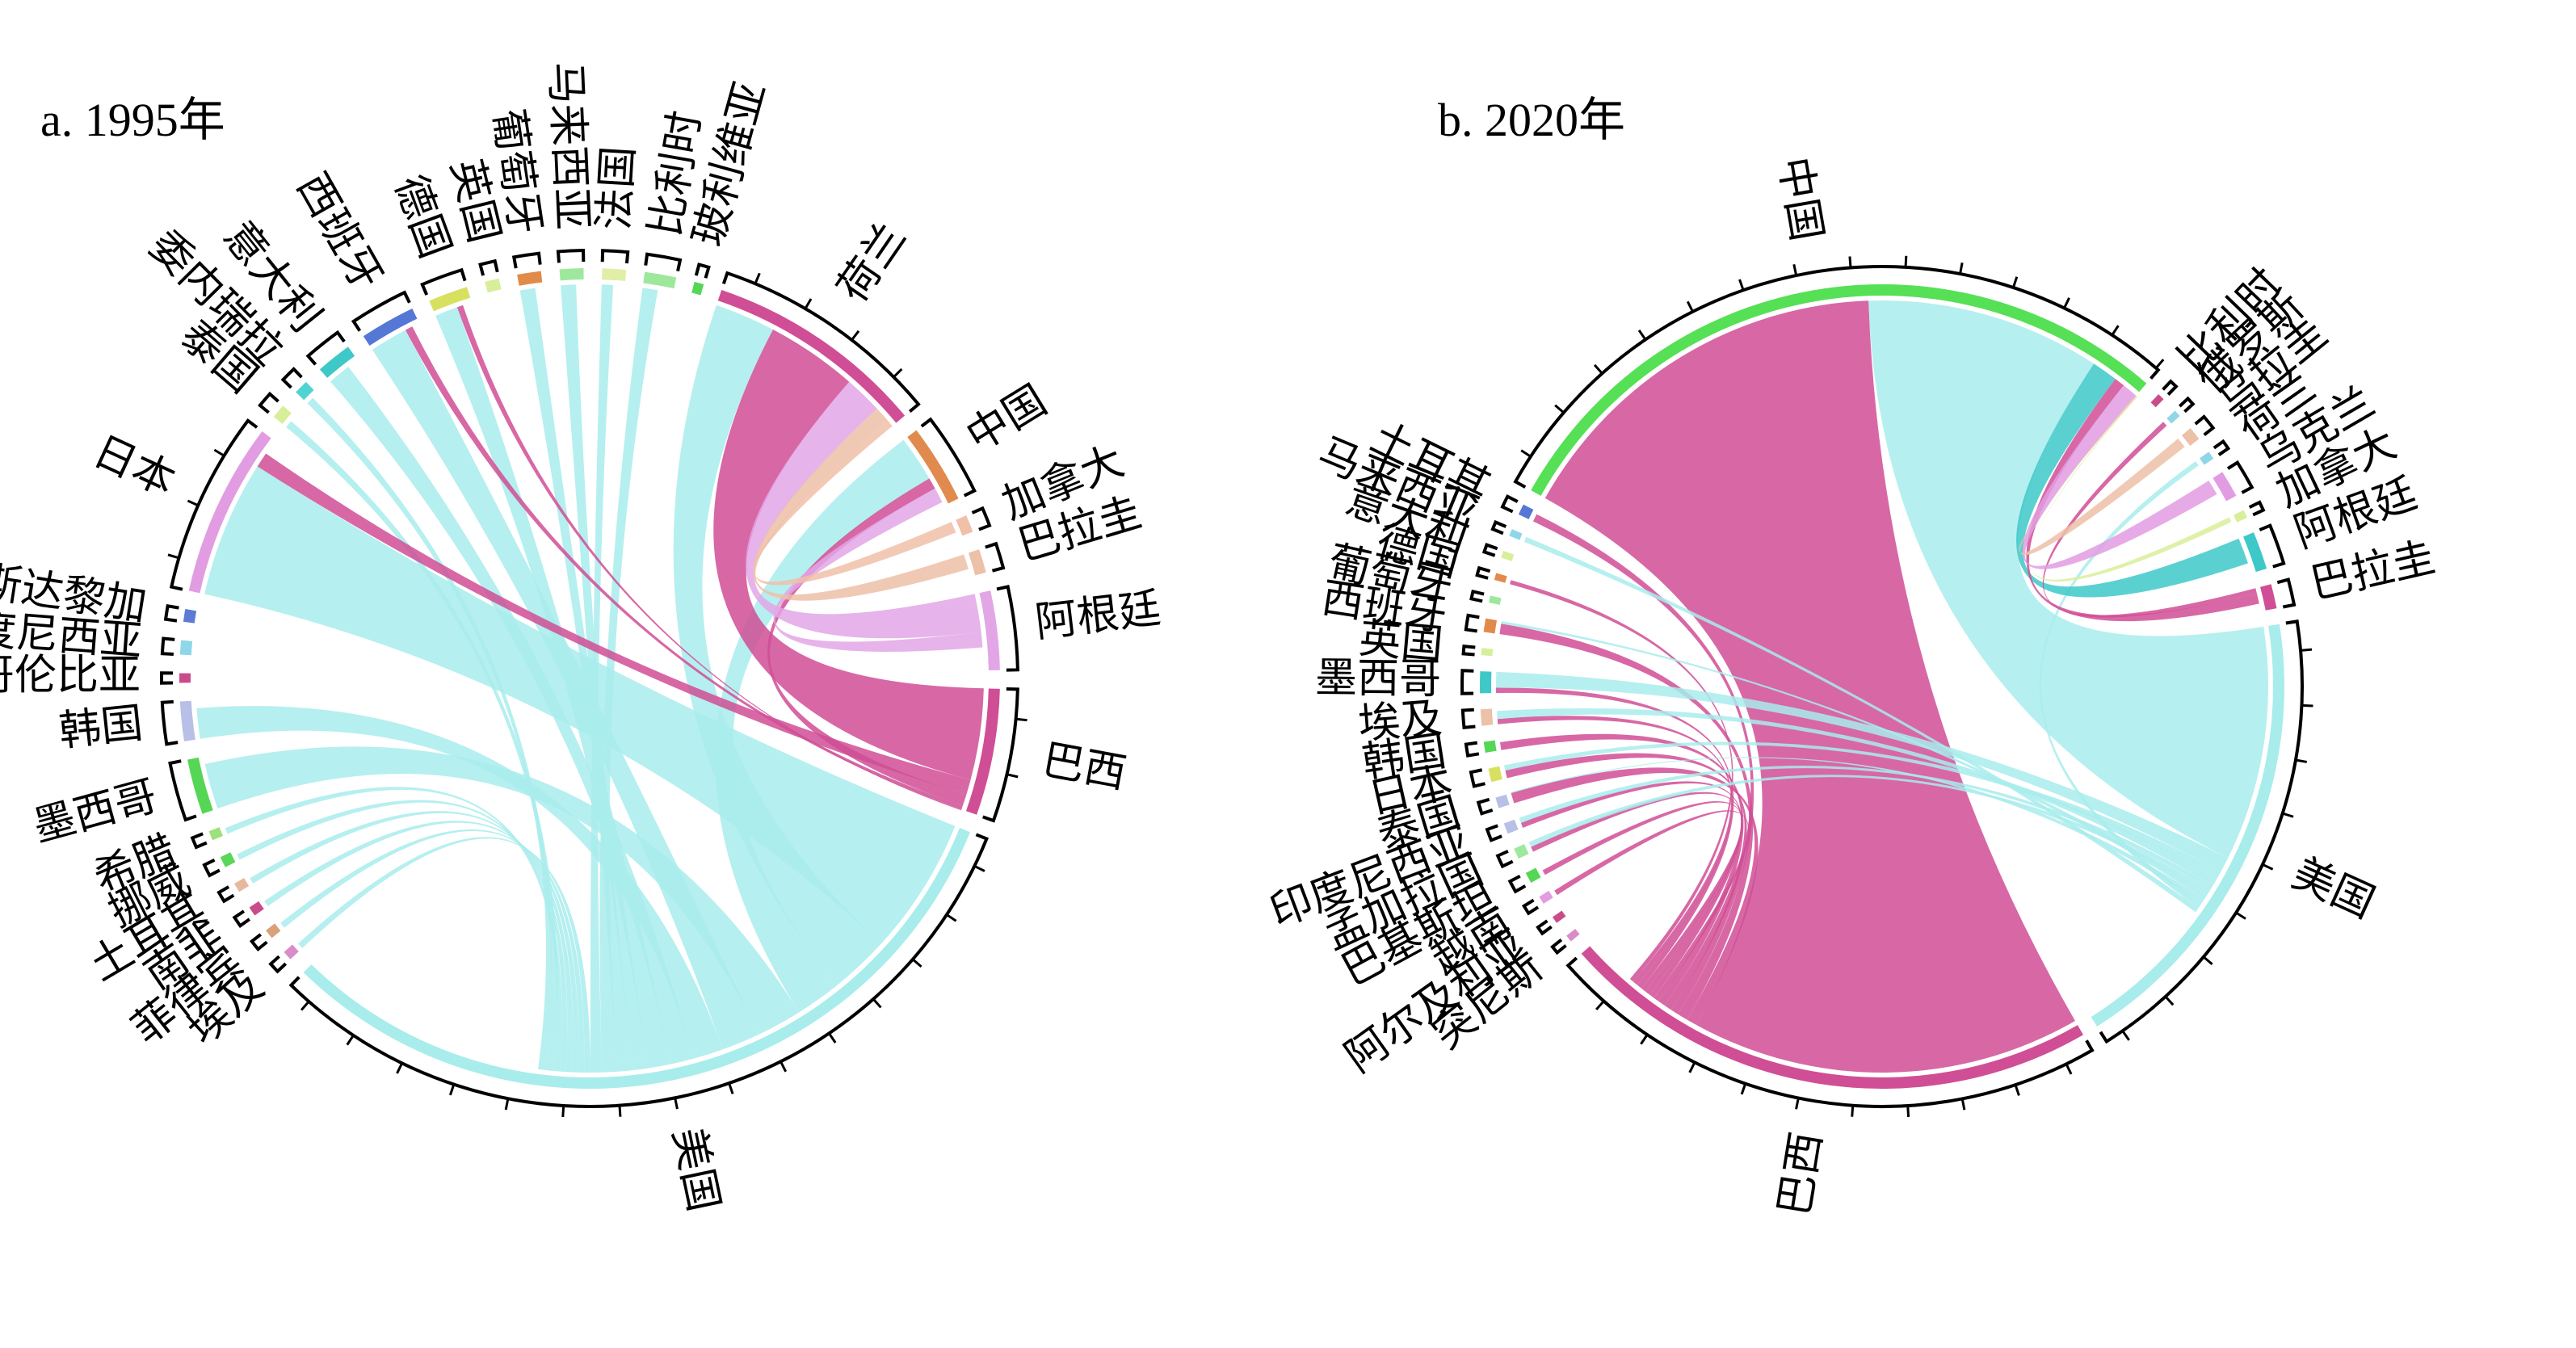  I want to click on segment-label-11: 墨西哥, so click(1378, 679).